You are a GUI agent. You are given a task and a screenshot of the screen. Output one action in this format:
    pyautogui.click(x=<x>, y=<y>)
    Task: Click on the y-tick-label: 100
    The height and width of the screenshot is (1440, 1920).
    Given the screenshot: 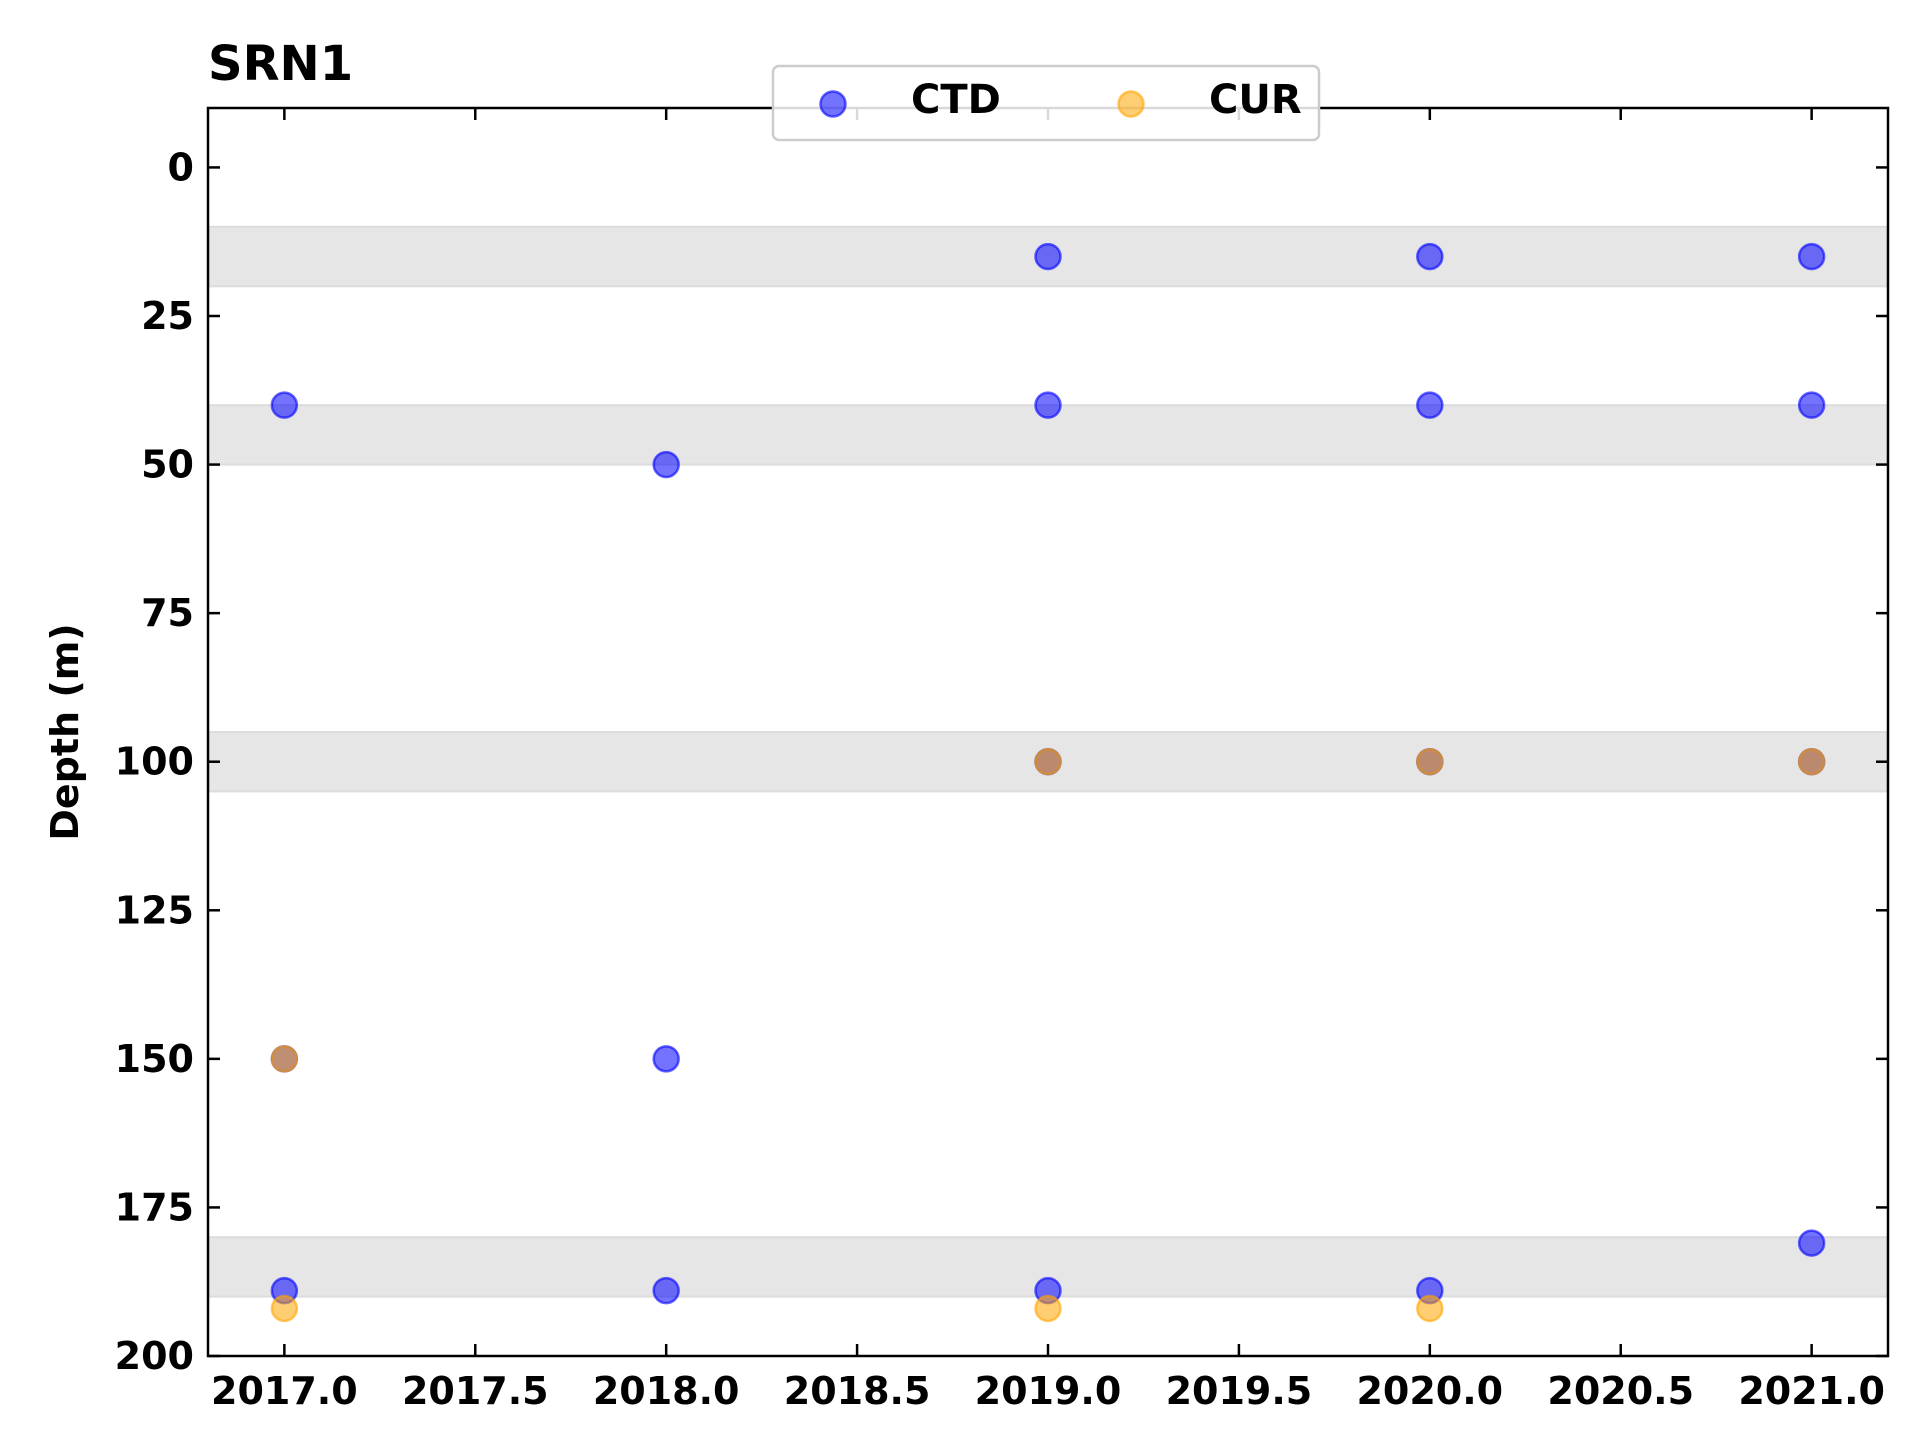 What is the action you would take?
    pyautogui.click(x=154, y=762)
    